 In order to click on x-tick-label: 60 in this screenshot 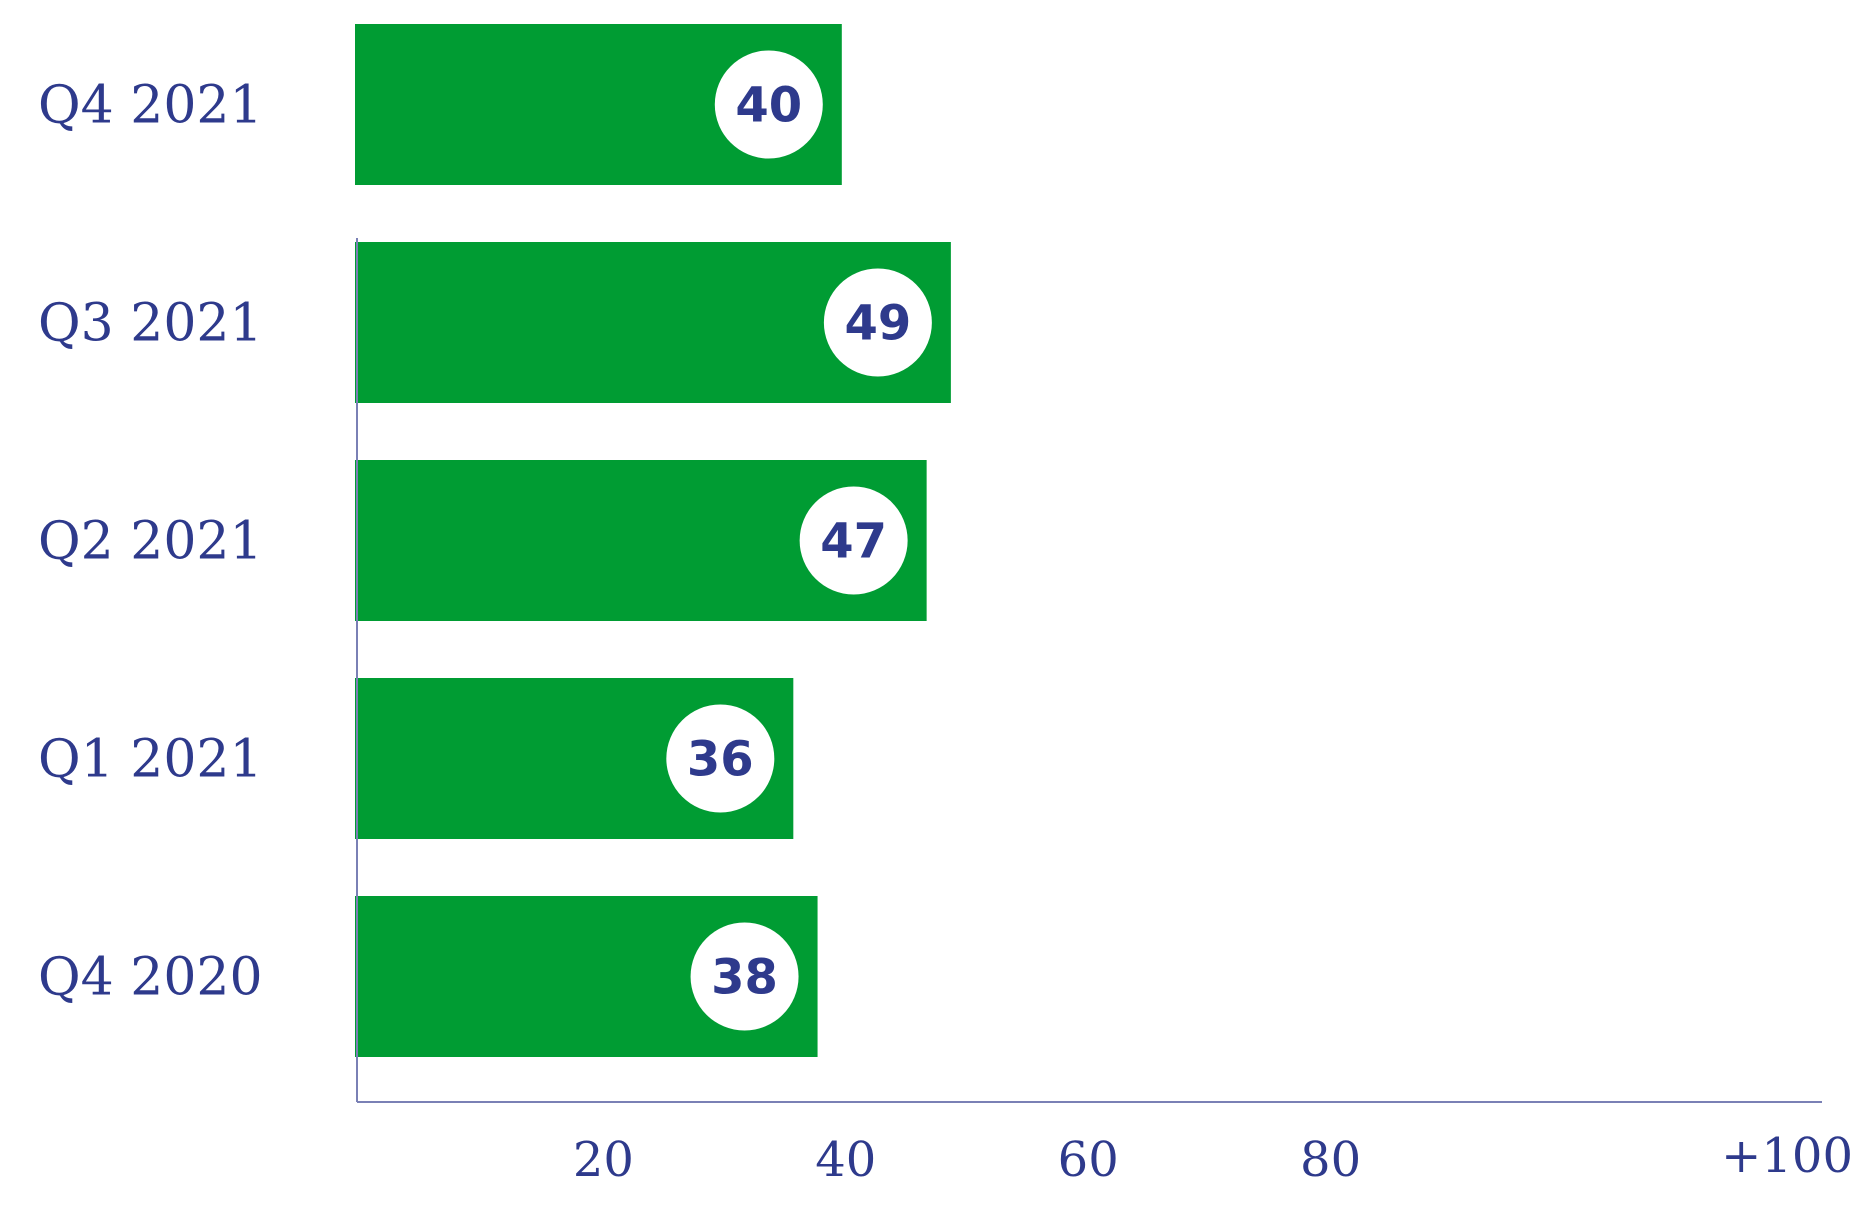, I will do `click(1088, 1160)`.